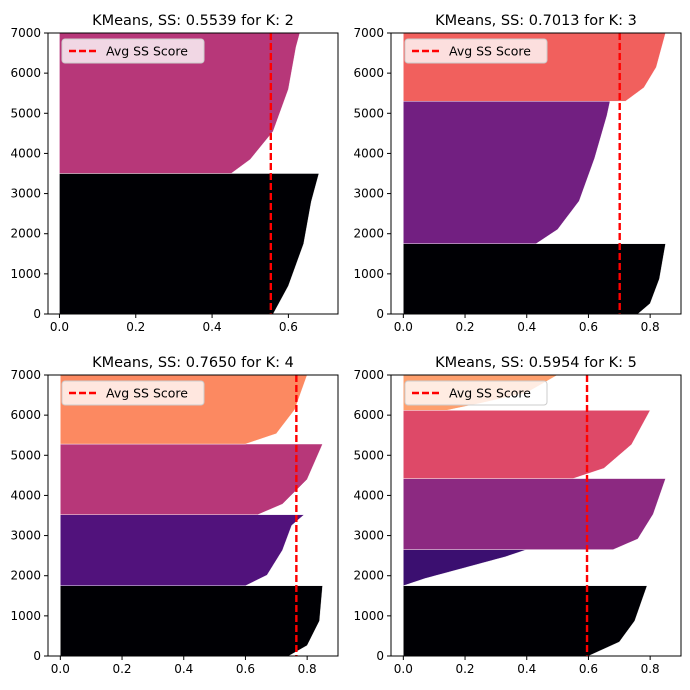 This screenshot has height=690, width=690. Describe the element at coordinates (193, 21) in the screenshot. I see `chart-title: KMeans, SS: 0.5539 for K: 2` at that location.